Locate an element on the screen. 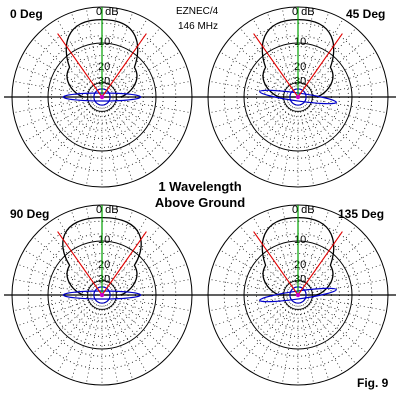  plot-title: 0 Deg is located at coordinates (26, 14).